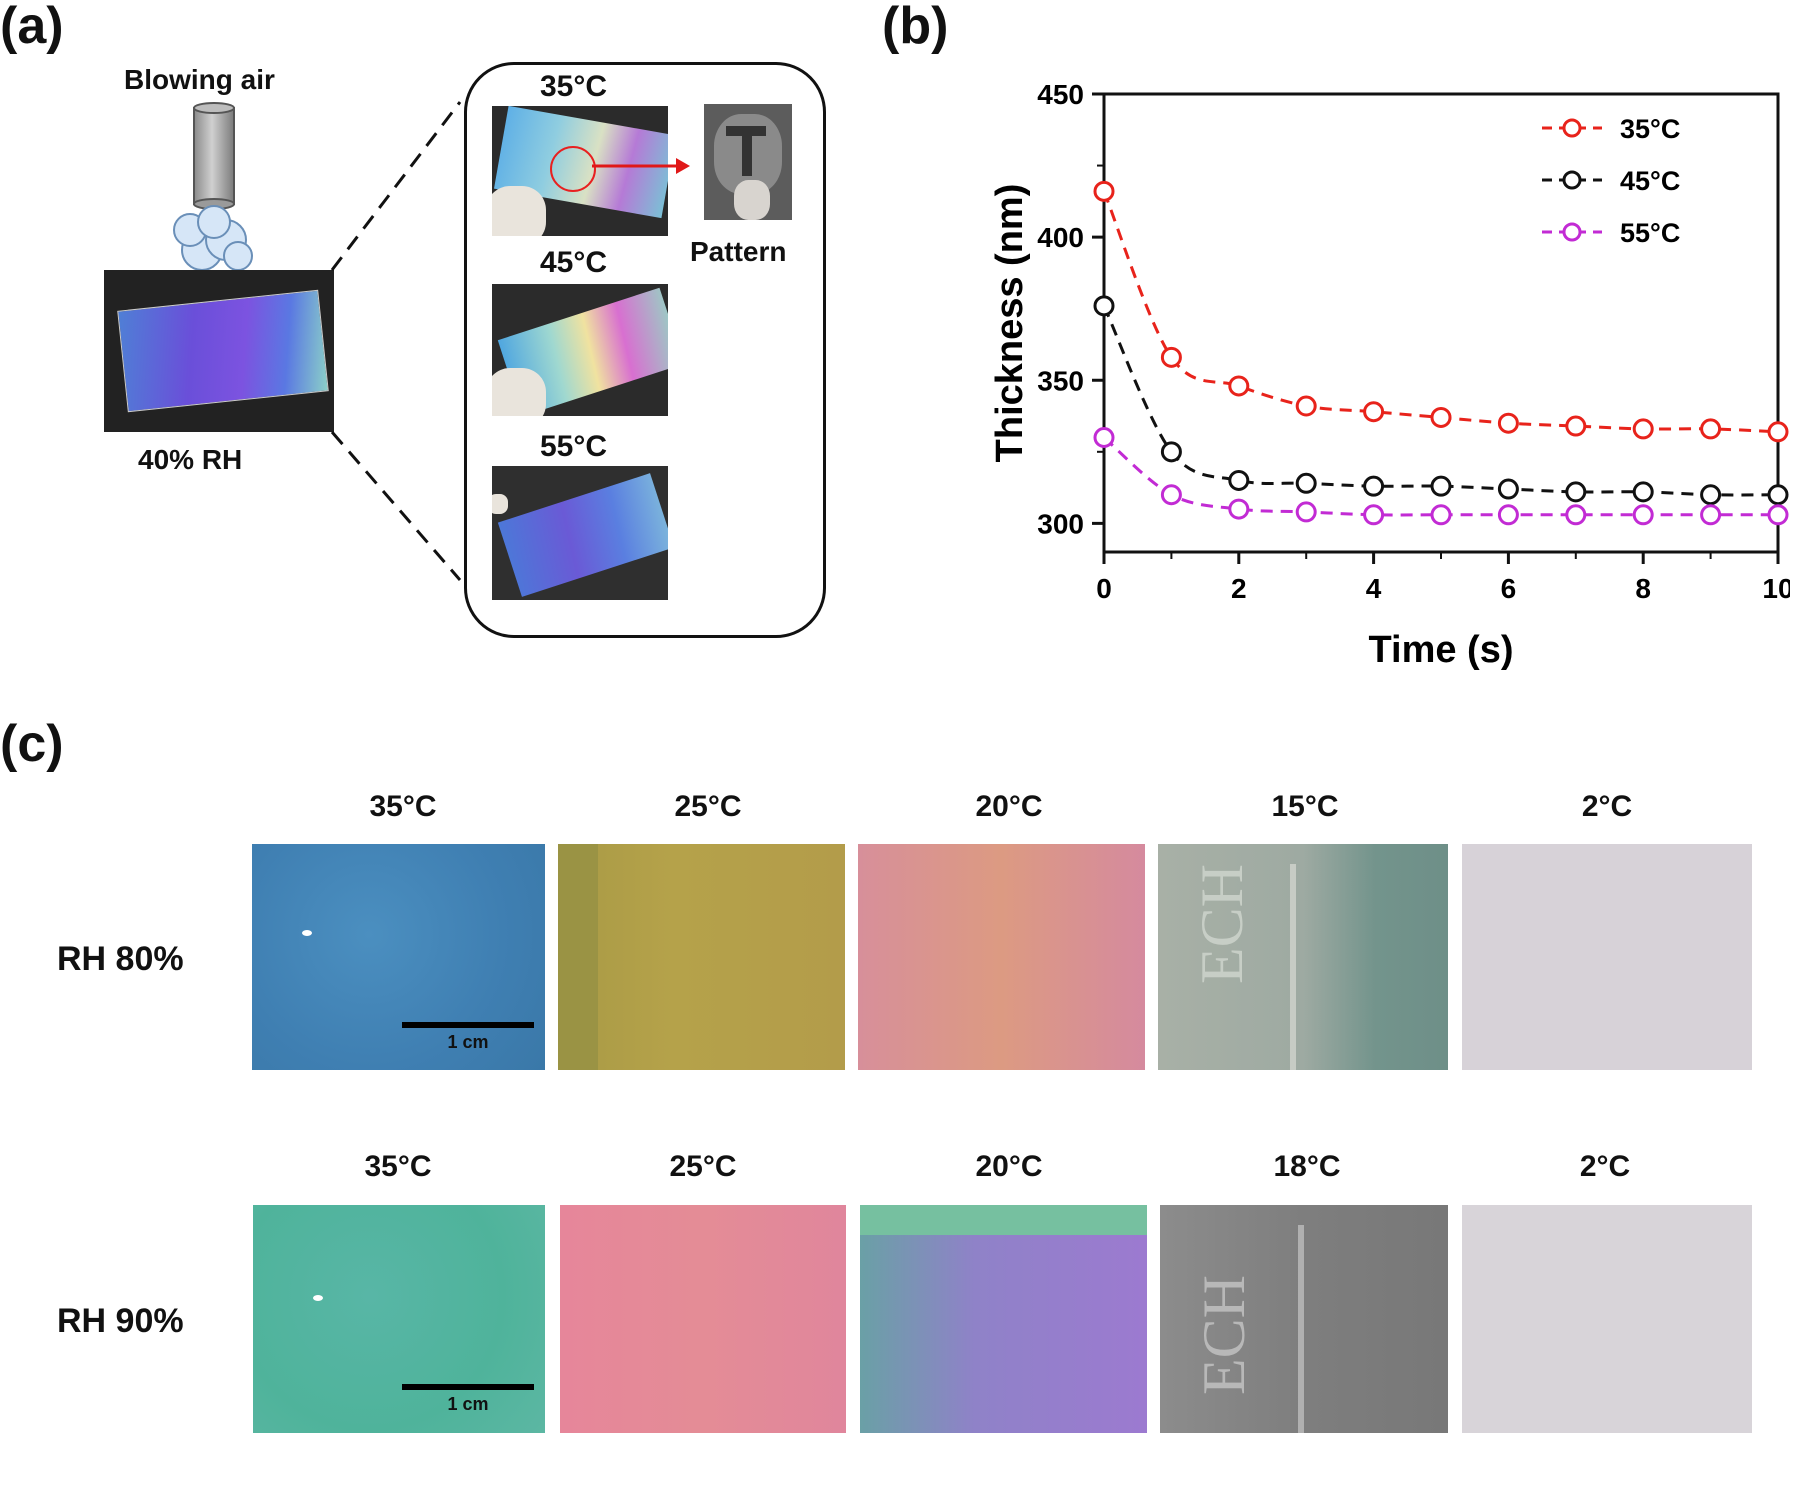 The height and width of the screenshot is (1500, 1800). What do you see at coordinates (32, 744) in the screenshot?
I see `panel-c-label: (c)` at bounding box center [32, 744].